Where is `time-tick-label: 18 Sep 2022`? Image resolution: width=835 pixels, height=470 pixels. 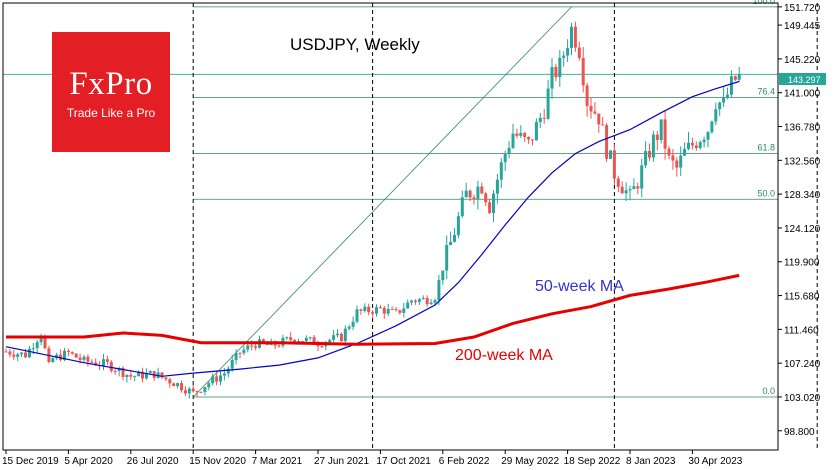 time-tick-label: 18 Sep 2022 is located at coordinates (592, 461).